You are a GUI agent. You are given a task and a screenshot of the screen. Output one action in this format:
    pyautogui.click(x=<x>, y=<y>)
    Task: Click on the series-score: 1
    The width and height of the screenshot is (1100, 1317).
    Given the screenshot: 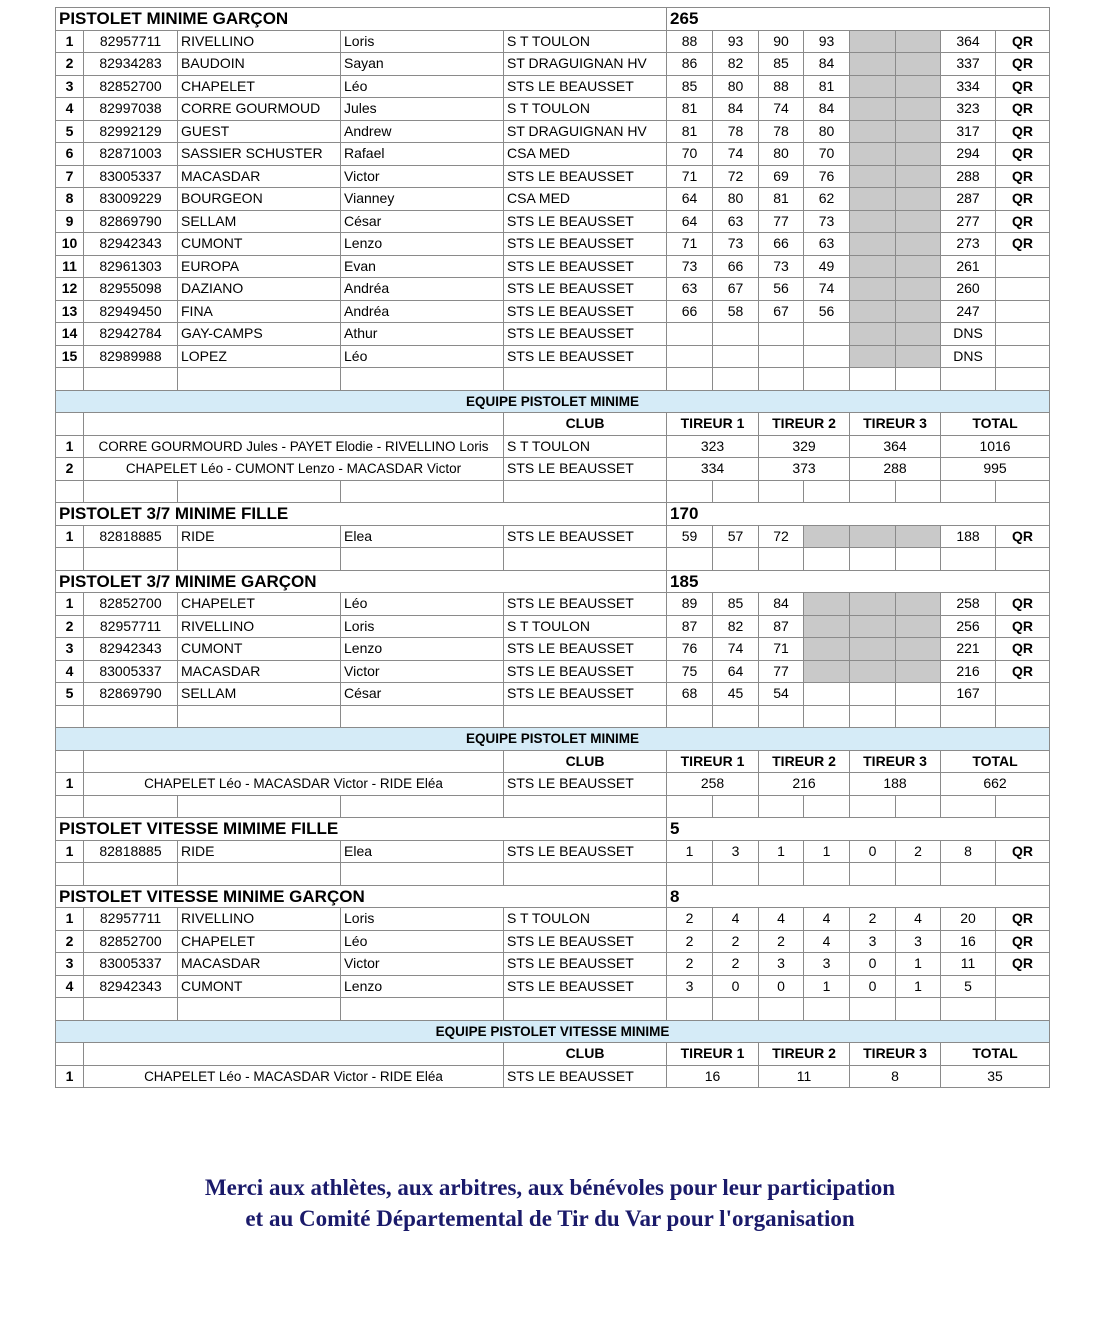 What is the action you would take?
    pyautogui.click(x=827, y=851)
    